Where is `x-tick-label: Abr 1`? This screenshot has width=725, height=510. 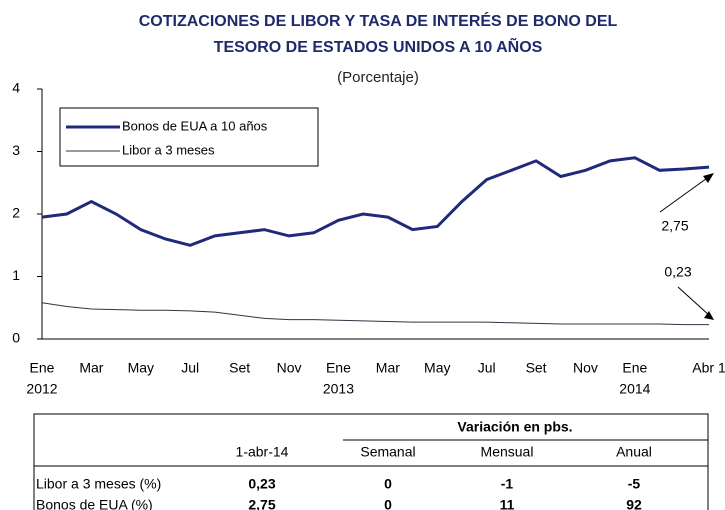 x-tick-label: Abr 1 is located at coordinates (708, 368).